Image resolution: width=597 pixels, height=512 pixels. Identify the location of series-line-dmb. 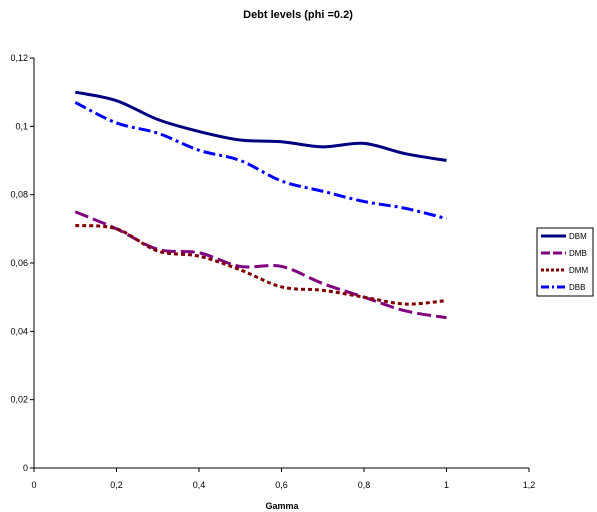
(260, 265).